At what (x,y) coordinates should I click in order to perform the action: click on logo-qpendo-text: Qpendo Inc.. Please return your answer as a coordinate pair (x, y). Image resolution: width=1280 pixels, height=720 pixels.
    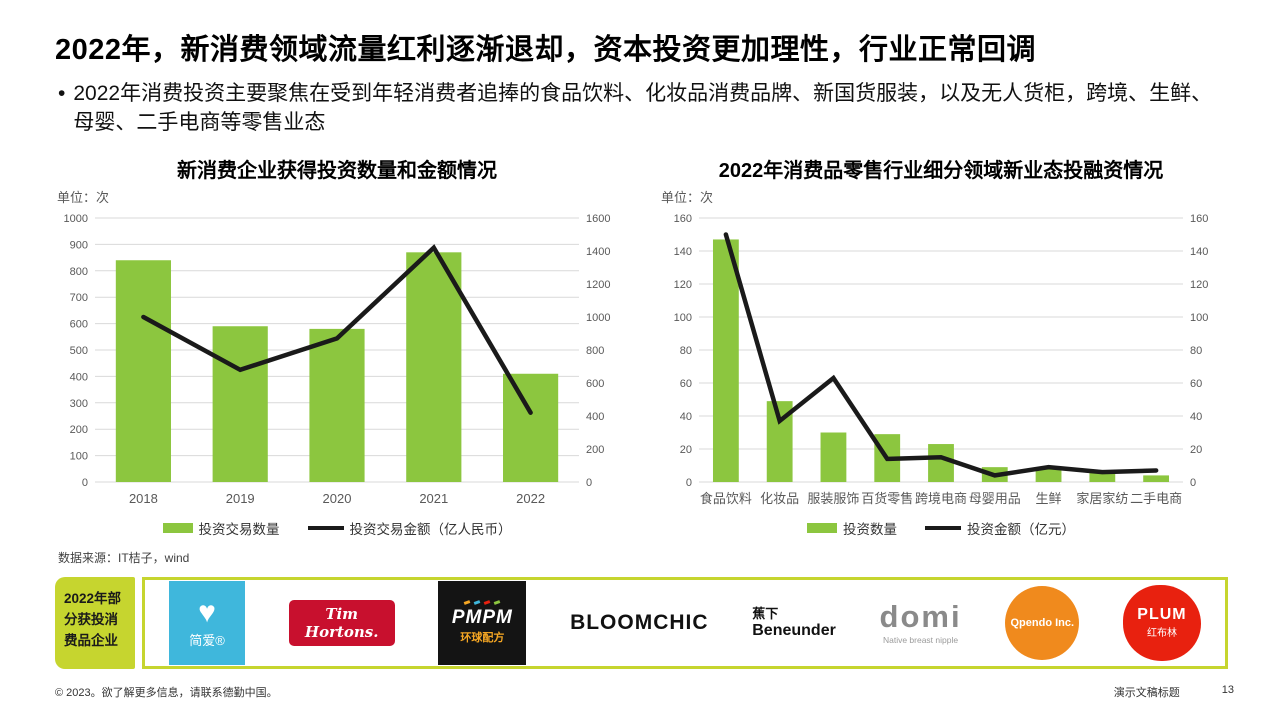
    Looking at the image, I should click on (1042, 623).